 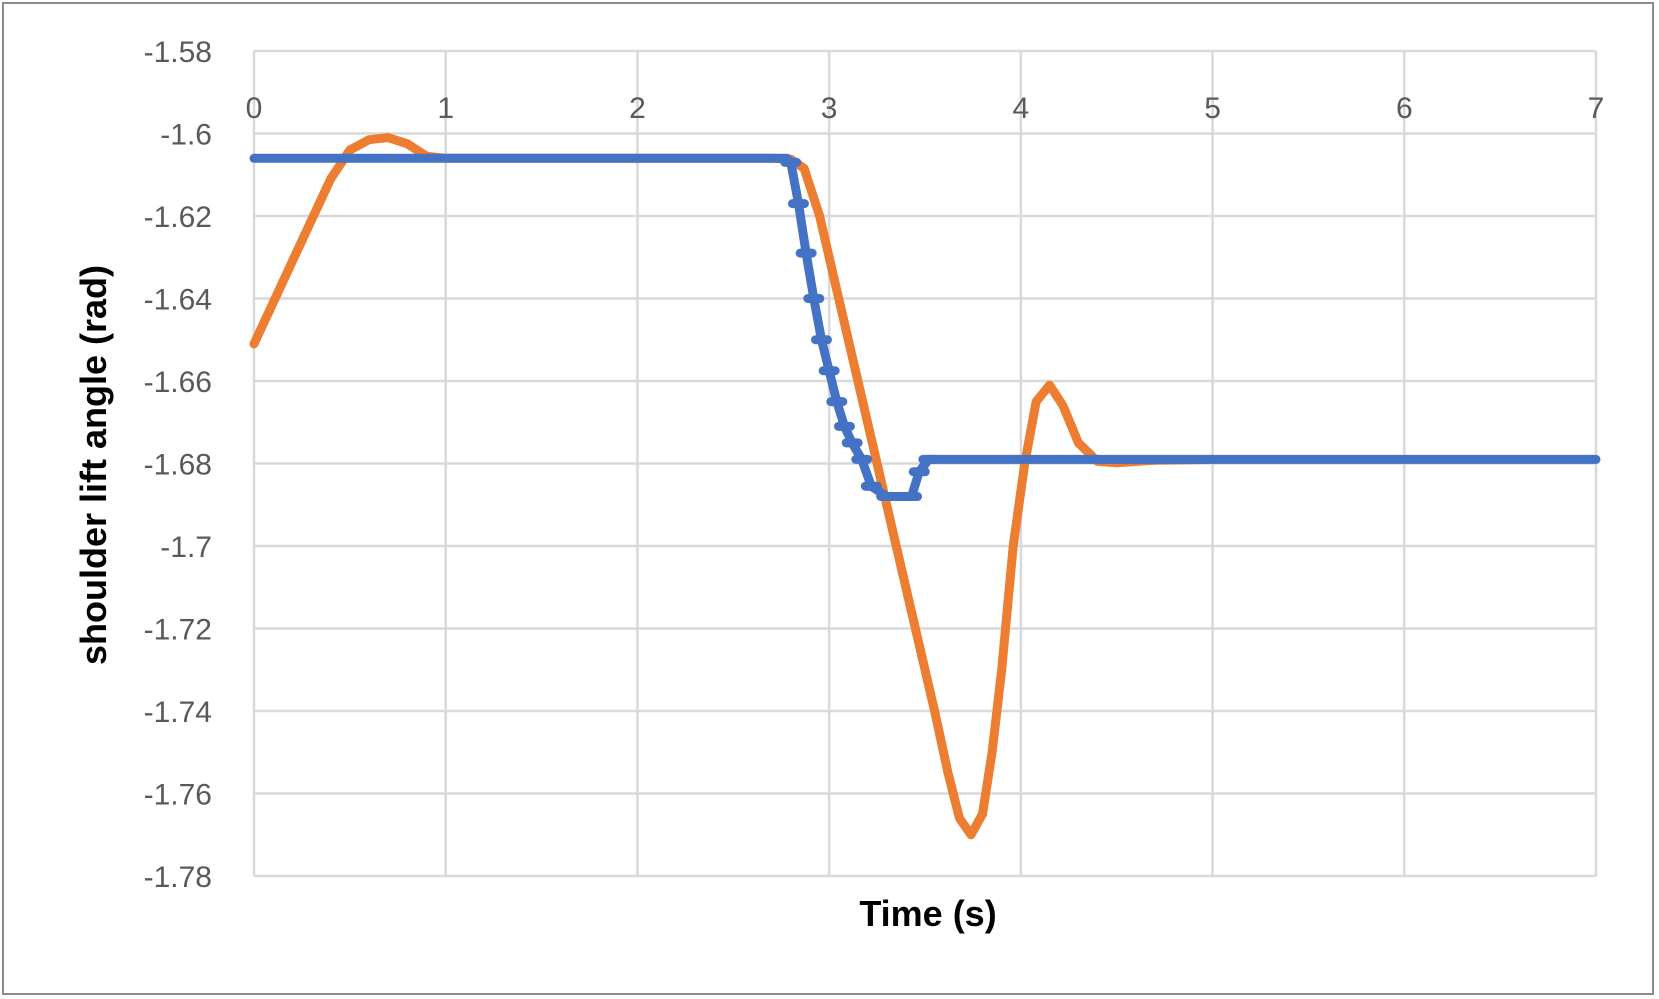 What do you see at coordinates (186, 135) in the screenshot?
I see `y-tick-label: -1.6` at bounding box center [186, 135].